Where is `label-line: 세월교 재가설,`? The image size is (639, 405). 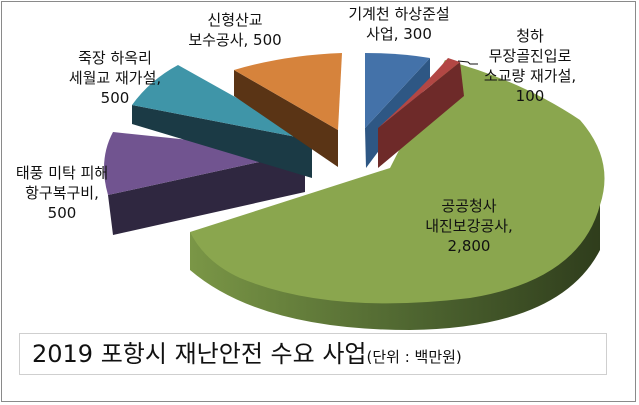
label-line: 세월교 재가설, is located at coordinates (115, 78).